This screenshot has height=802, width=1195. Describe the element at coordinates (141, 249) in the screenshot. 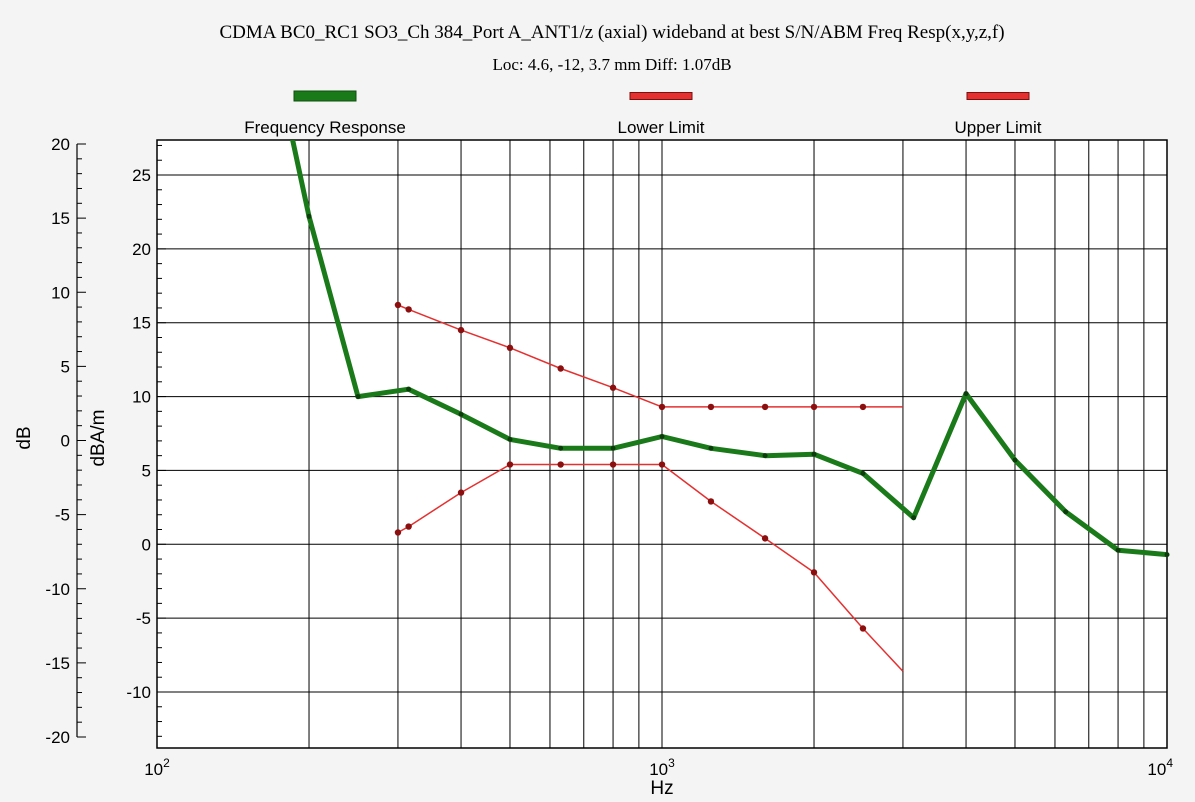

I see `right-tick-label: 20` at that location.